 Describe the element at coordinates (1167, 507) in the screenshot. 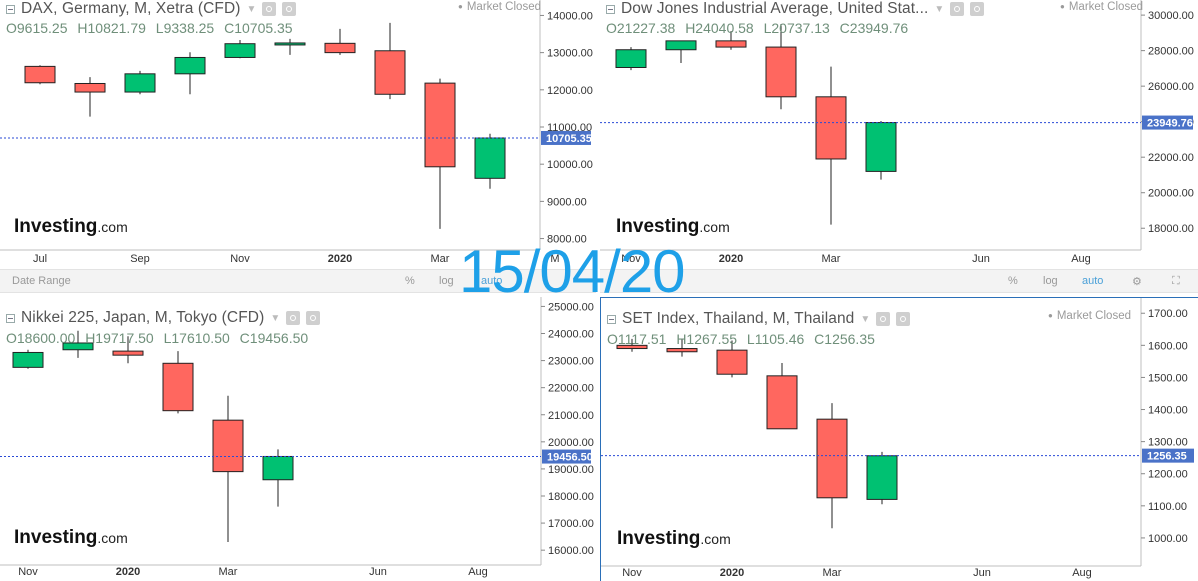

I see `y-tick-label: 1100.00` at that location.